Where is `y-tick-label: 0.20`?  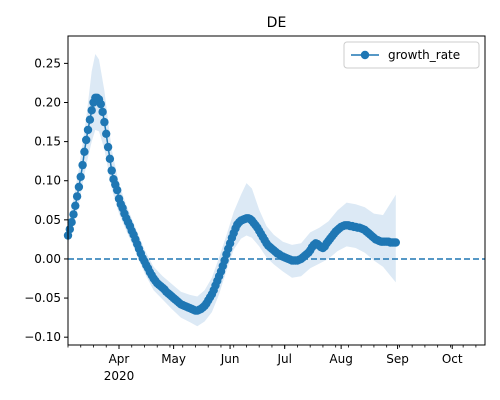
y-tick-label: 0.20 is located at coordinates (47, 102).